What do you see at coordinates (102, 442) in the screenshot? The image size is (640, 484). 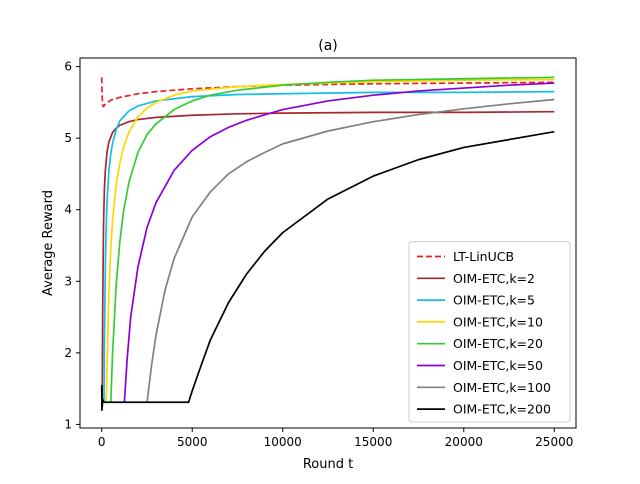 I see `x-tick-label: 0` at bounding box center [102, 442].